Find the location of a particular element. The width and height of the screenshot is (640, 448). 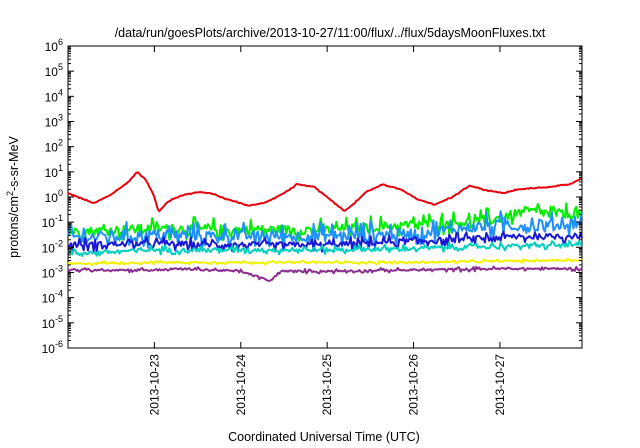

y-tick-label: 10¹ is located at coordinates (54, 171).